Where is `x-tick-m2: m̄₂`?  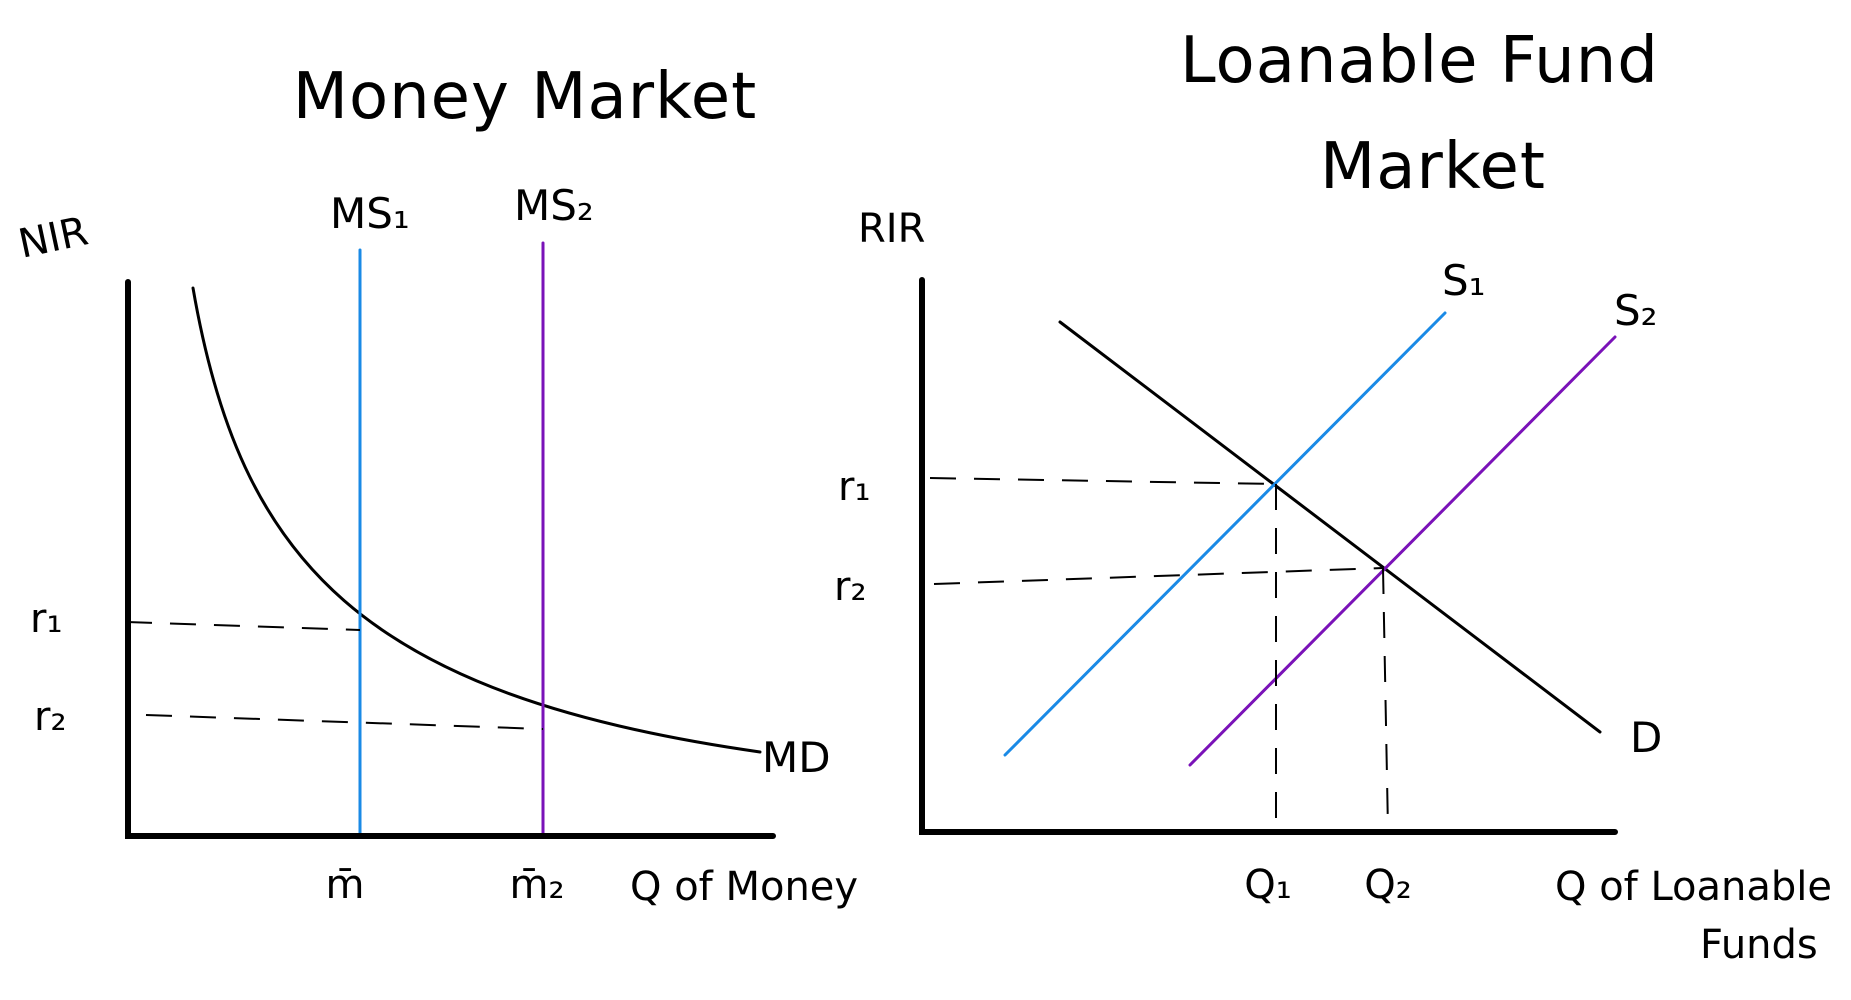 x-tick-m2: m̄₂ is located at coordinates (537, 885).